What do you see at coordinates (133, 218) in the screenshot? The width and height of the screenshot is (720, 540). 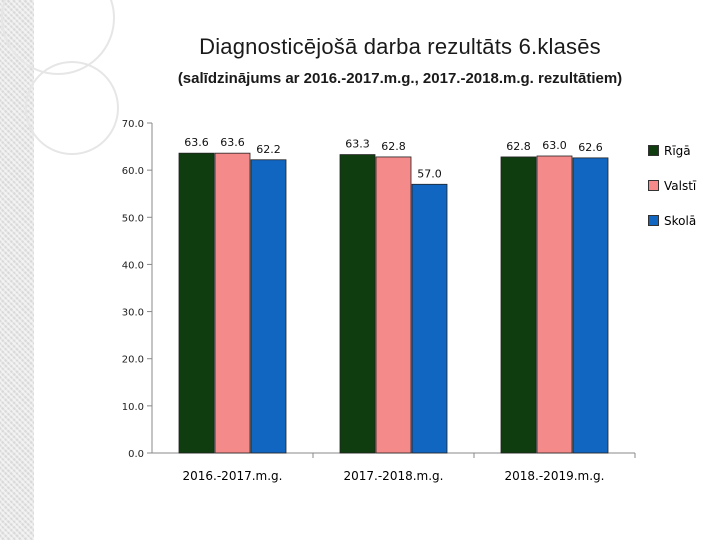 I see `y-tick-label: 50.0` at bounding box center [133, 218].